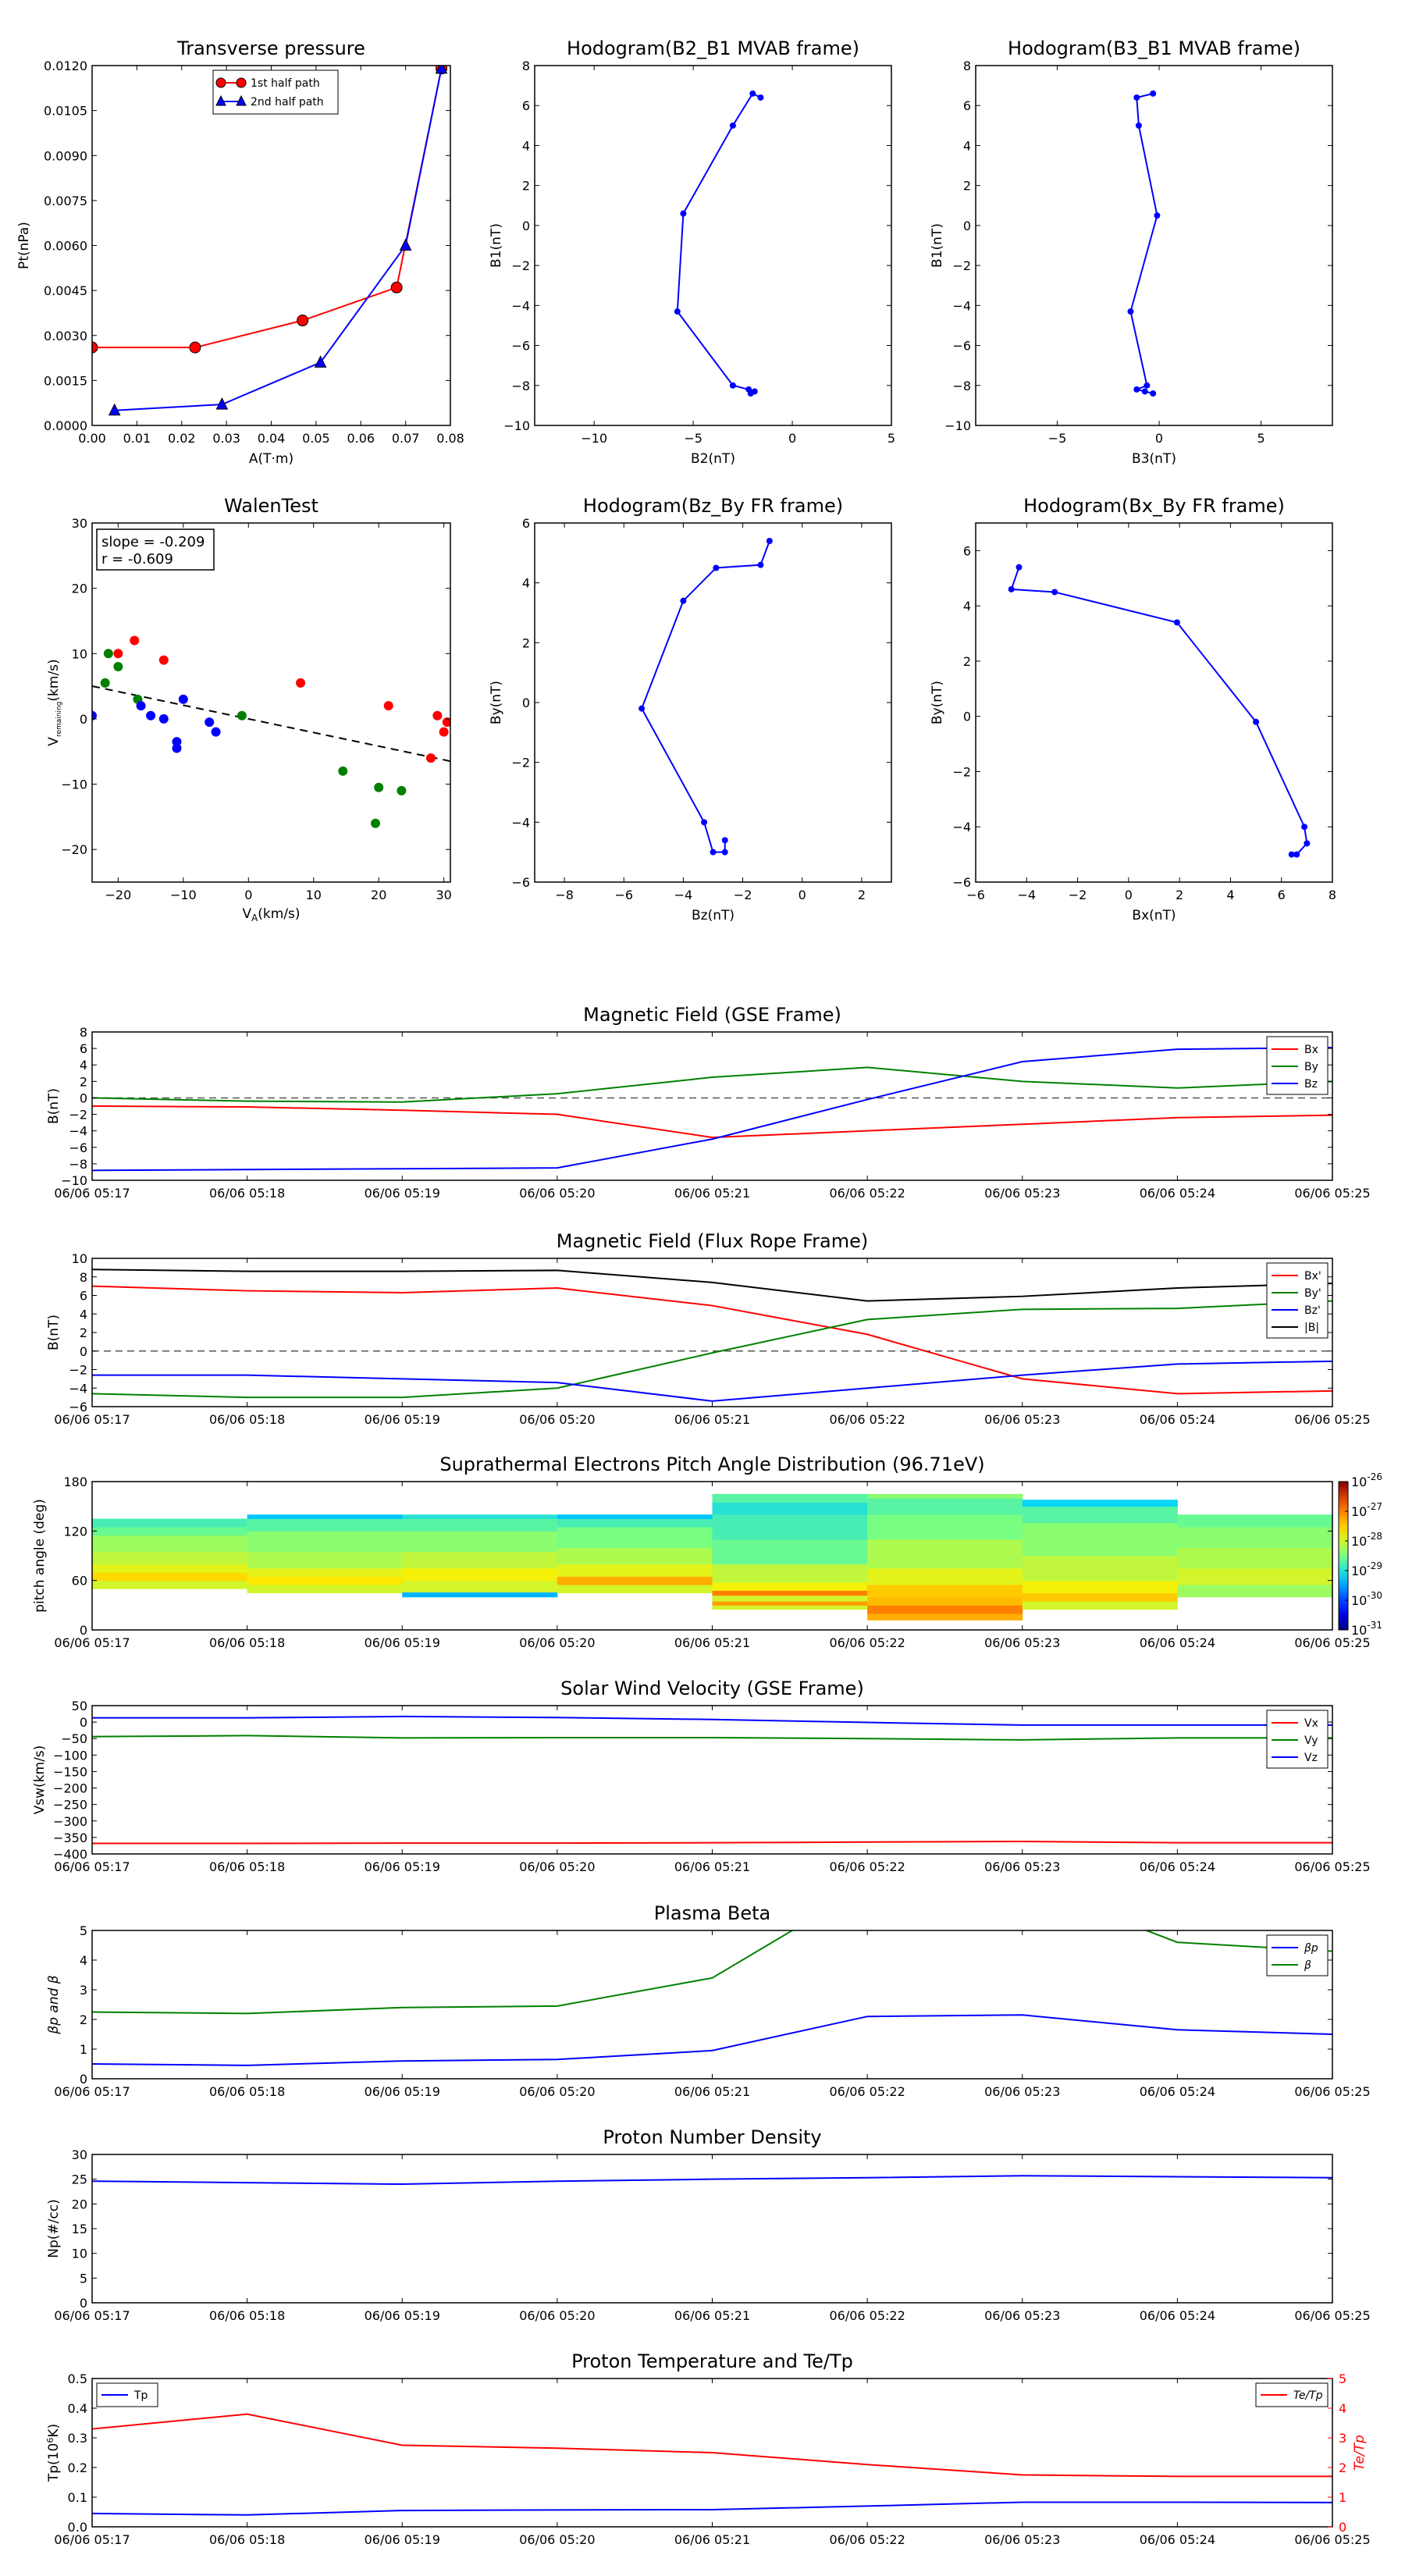 This screenshot has width=1405, height=2576. I want to click on series-line-Bz, so click(712, 1109).